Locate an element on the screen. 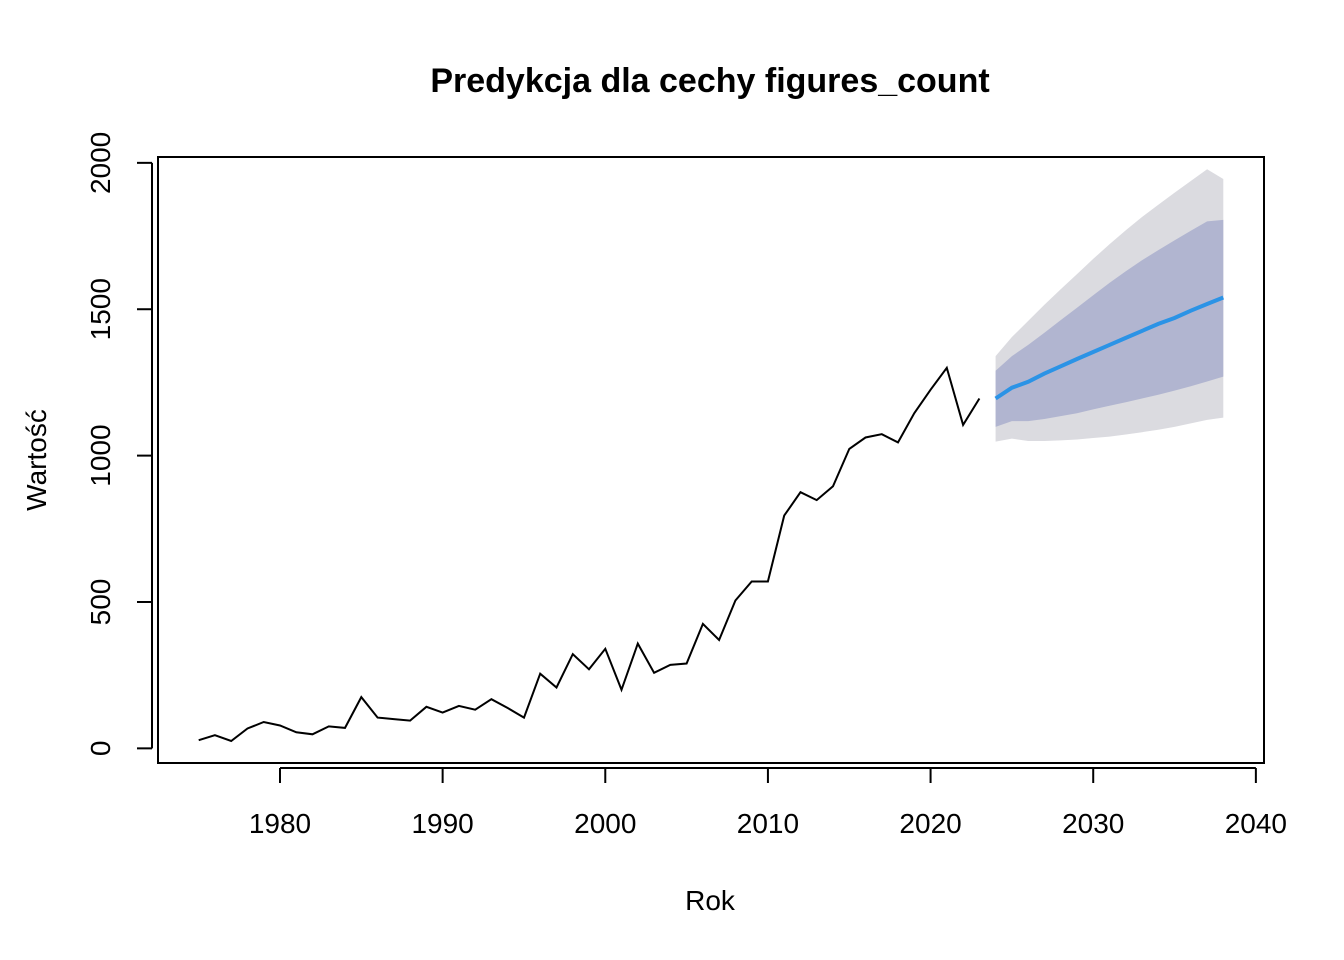 The width and height of the screenshot is (1344, 960). x-tick-label: 1980 is located at coordinates (280, 823).